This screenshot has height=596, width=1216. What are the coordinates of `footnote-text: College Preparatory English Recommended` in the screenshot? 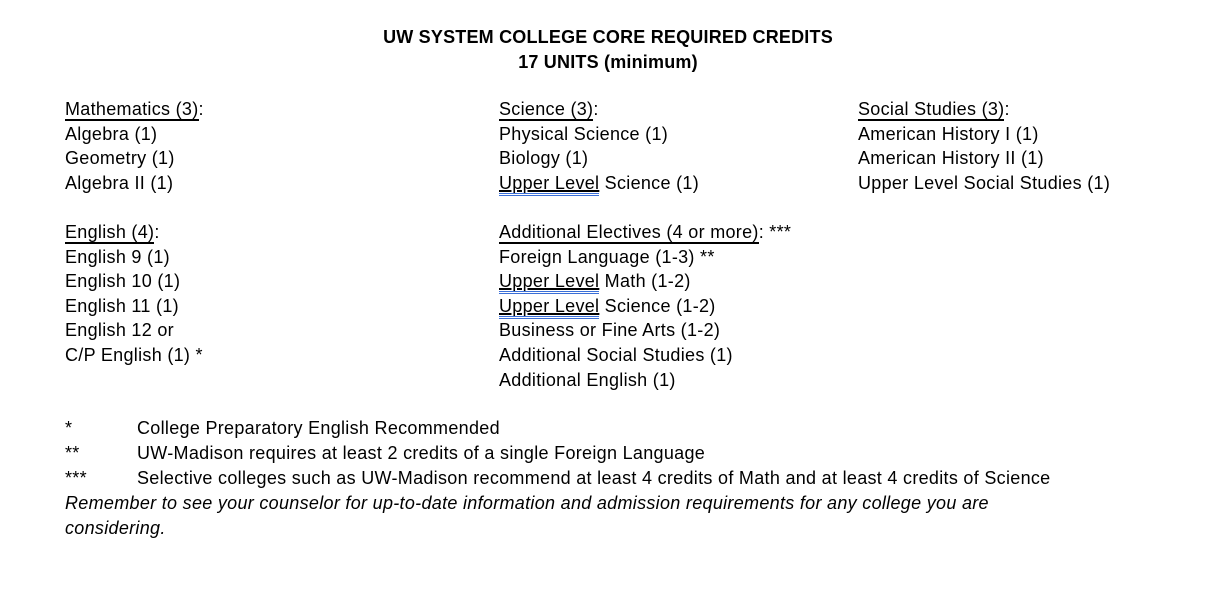 It's located at (318, 428).